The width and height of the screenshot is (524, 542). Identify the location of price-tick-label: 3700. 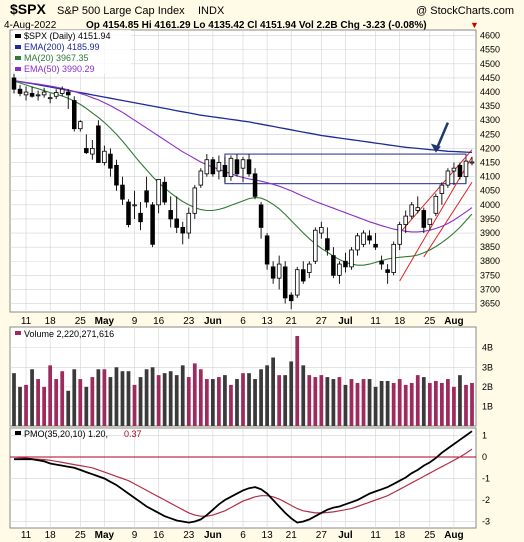
(490, 289).